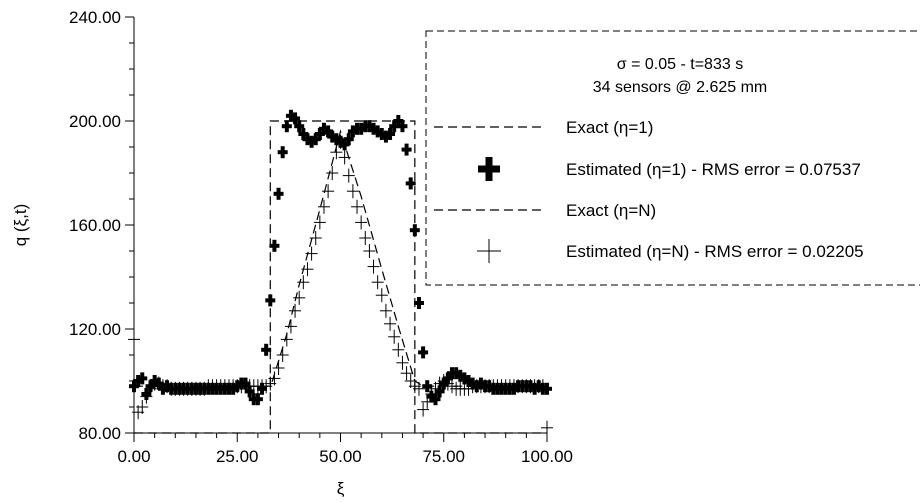 This screenshot has width=920, height=502. What do you see at coordinates (20, 225) in the screenshot?
I see `y-axis-label: q (ξ,t)` at bounding box center [20, 225].